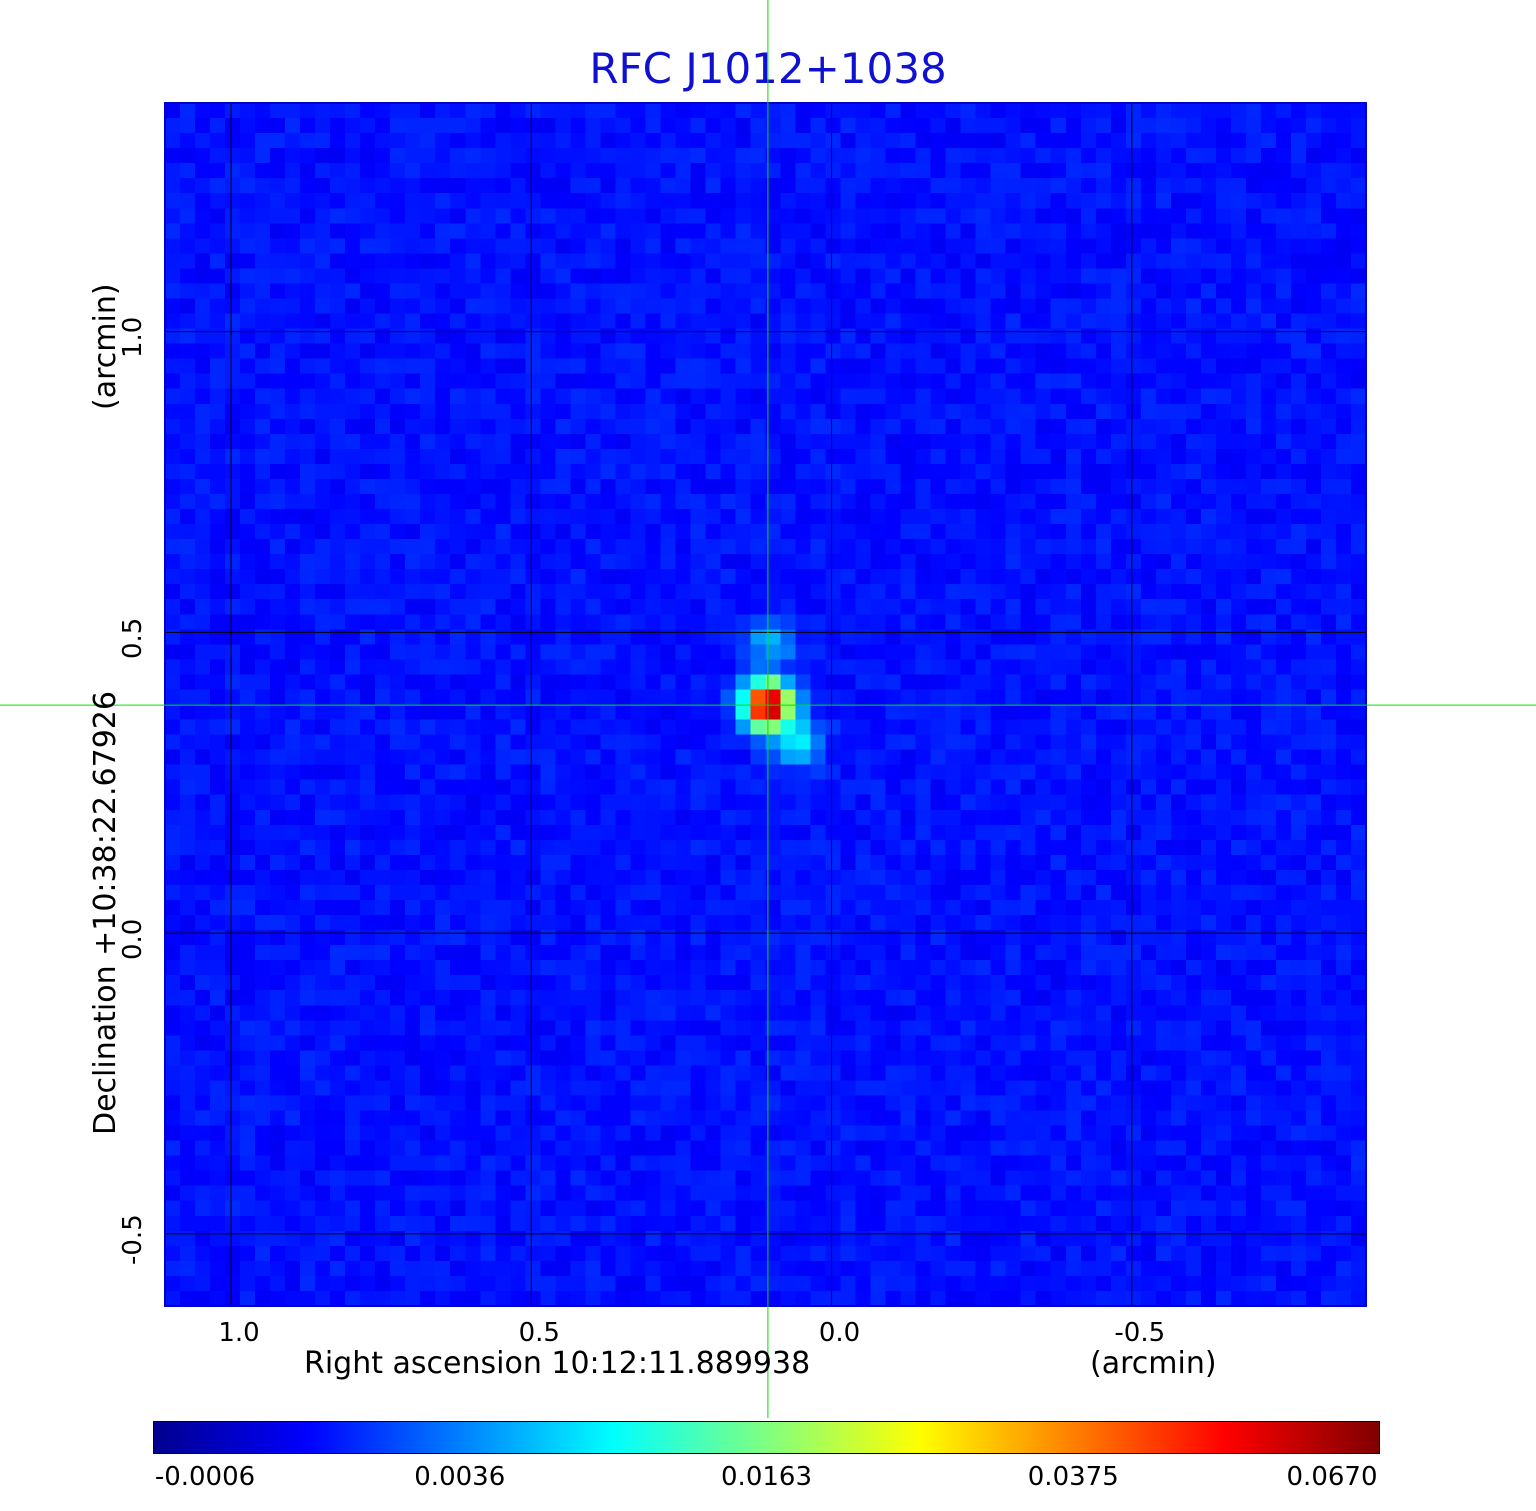 This screenshot has height=1511, width=1536. Describe the element at coordinates (1073, 1477) in the screenshot. I see `colorbar-tick-label: 0.0375` at that location.